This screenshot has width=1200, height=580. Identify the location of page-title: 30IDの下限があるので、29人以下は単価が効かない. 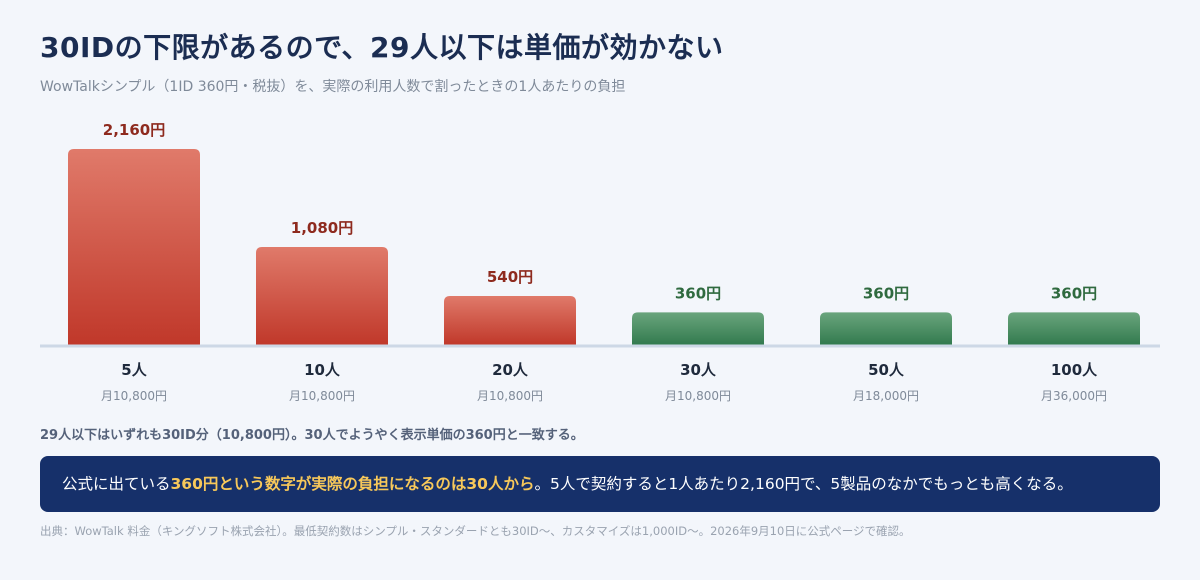
(382, 47).